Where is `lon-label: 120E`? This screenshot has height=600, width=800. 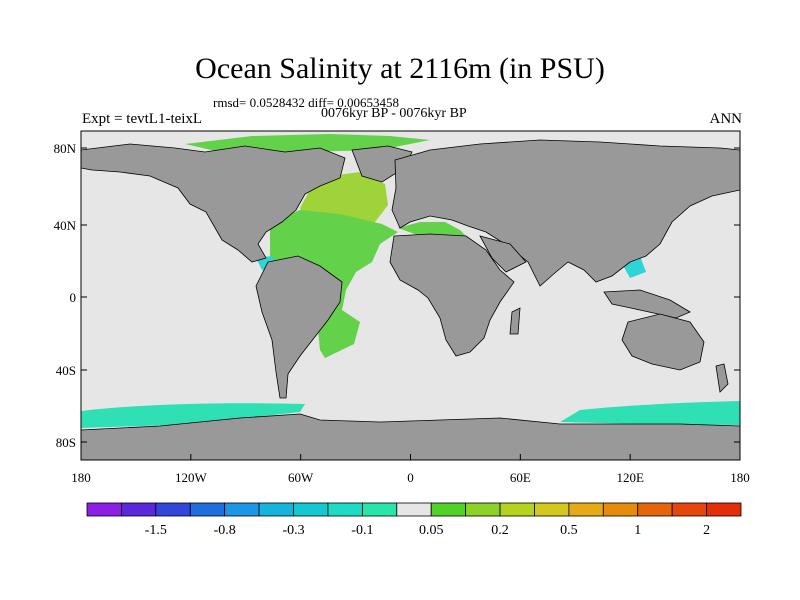 lon-label: 120E is located at coordinates (630, 477).